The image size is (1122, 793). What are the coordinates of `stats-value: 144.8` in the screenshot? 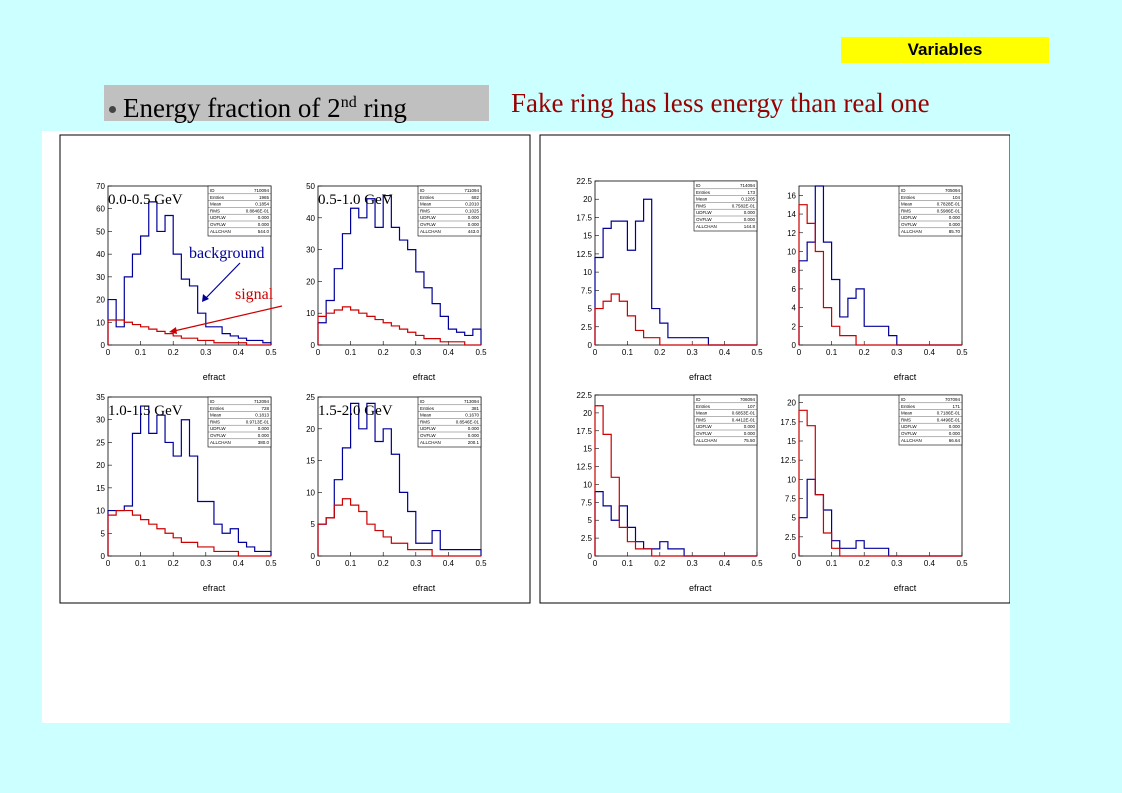 It's located at (750, 226).